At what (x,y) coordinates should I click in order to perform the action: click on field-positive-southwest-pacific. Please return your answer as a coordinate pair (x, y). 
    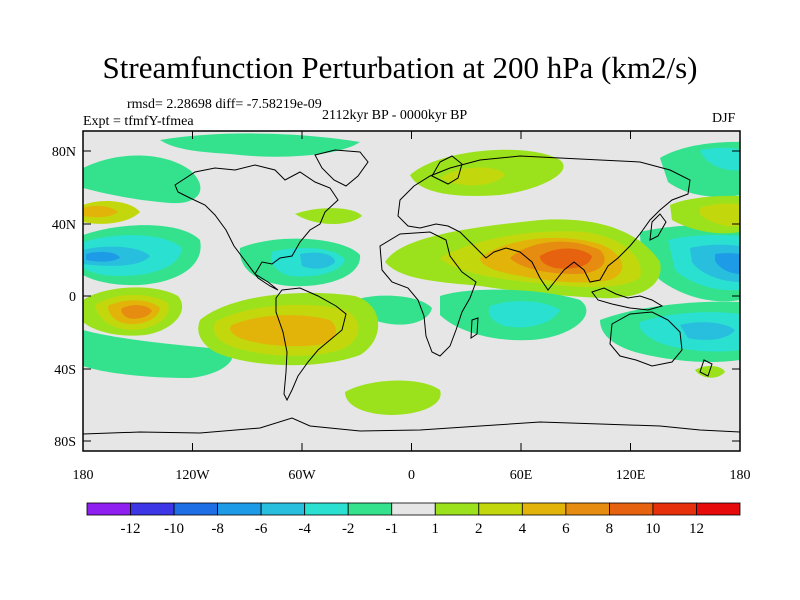
    Looking at the image, I should click on (710, 372).